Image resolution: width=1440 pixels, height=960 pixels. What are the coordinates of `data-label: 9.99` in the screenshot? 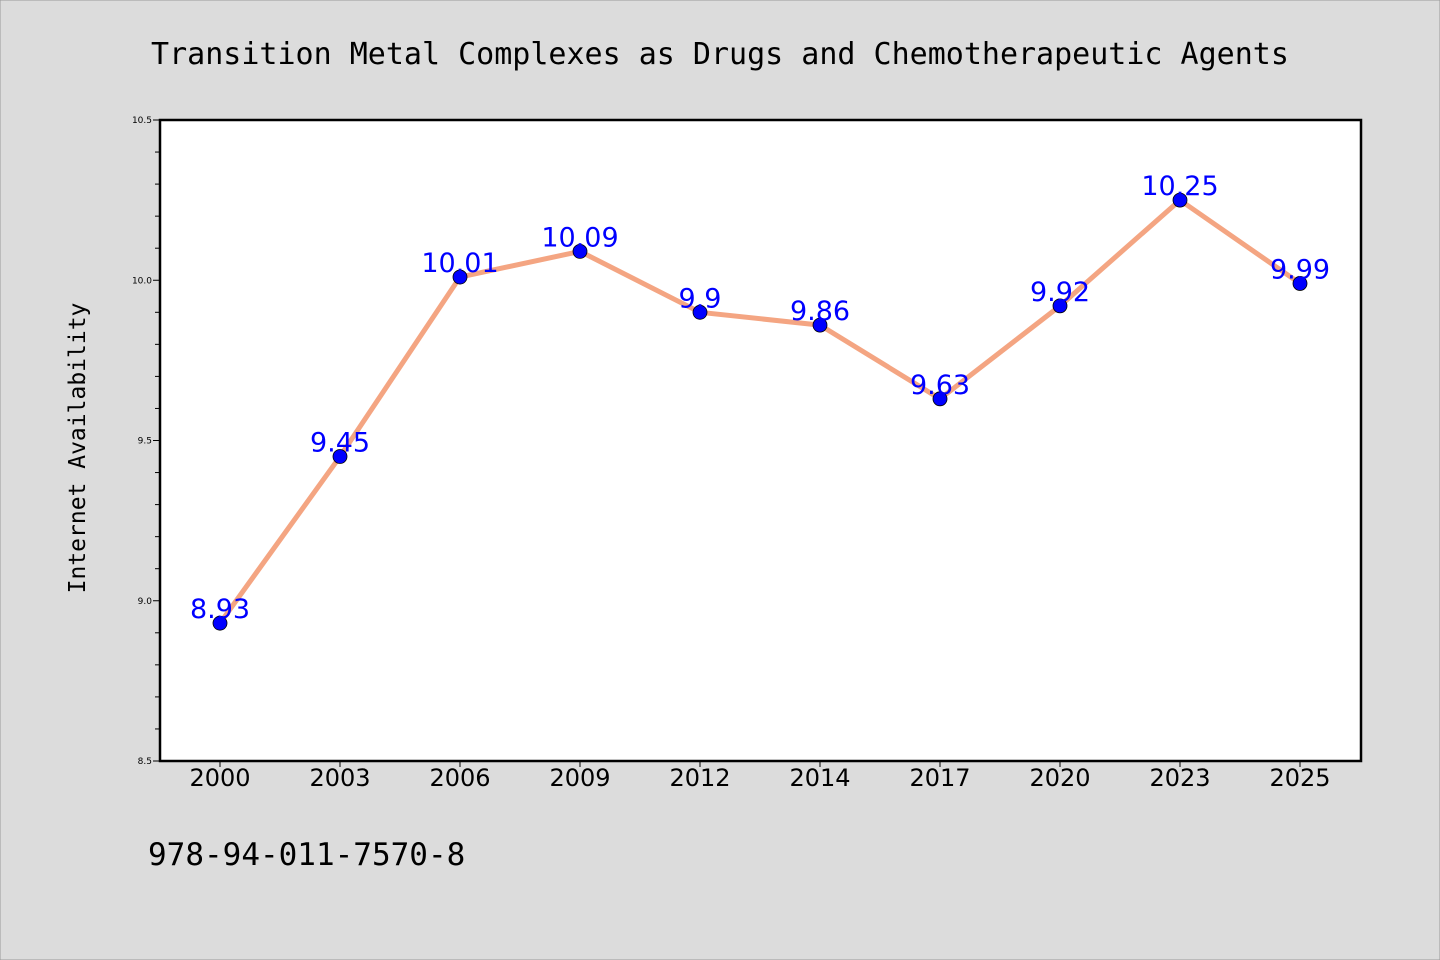 It's located at (1300, 269).